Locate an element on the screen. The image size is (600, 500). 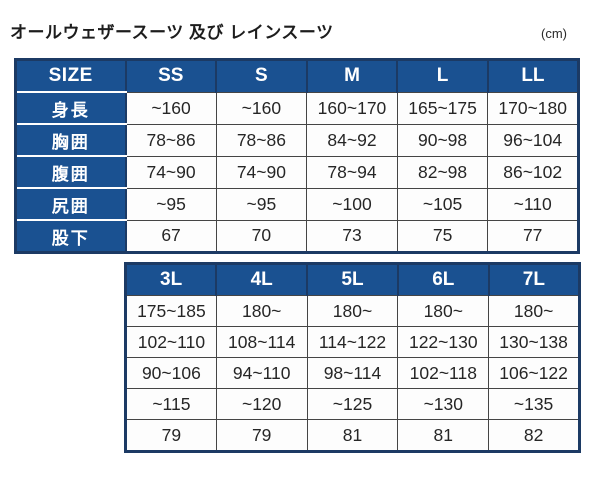
table-cell: 98~114 is located at coordinates (352, 373).